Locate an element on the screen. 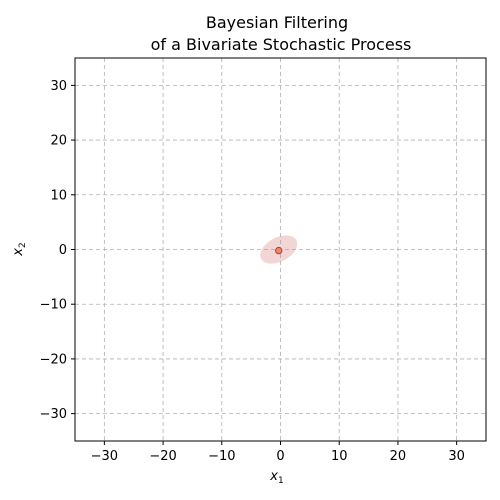 The height and width of the screenshot is (500, 500). y-tick-label: 10 is located at coordinates (58, 195).